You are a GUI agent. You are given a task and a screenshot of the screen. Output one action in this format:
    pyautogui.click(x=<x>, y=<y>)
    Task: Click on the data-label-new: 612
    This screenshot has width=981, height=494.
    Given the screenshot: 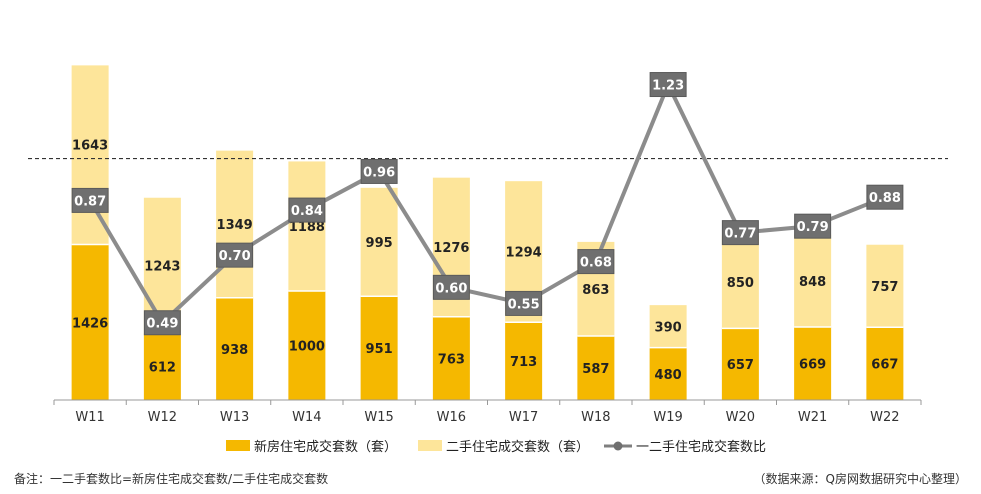 What is the action you would take?
    pyautogui.click(x=162, y=368)
    